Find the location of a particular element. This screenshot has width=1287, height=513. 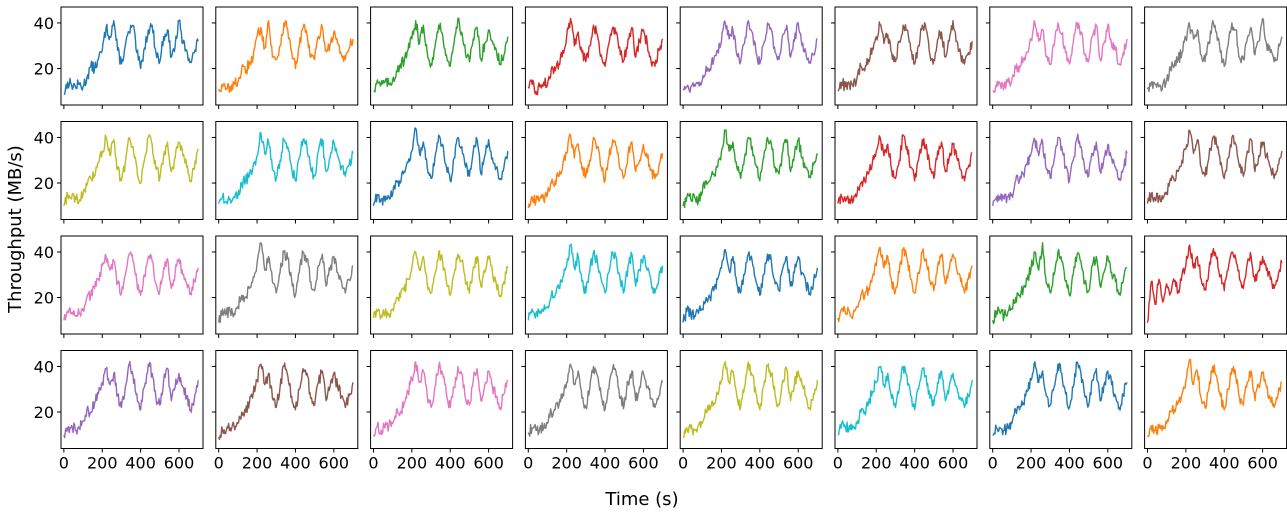

subplot-4-5: 0 200 400 600 is located at coordinates (749, 411).